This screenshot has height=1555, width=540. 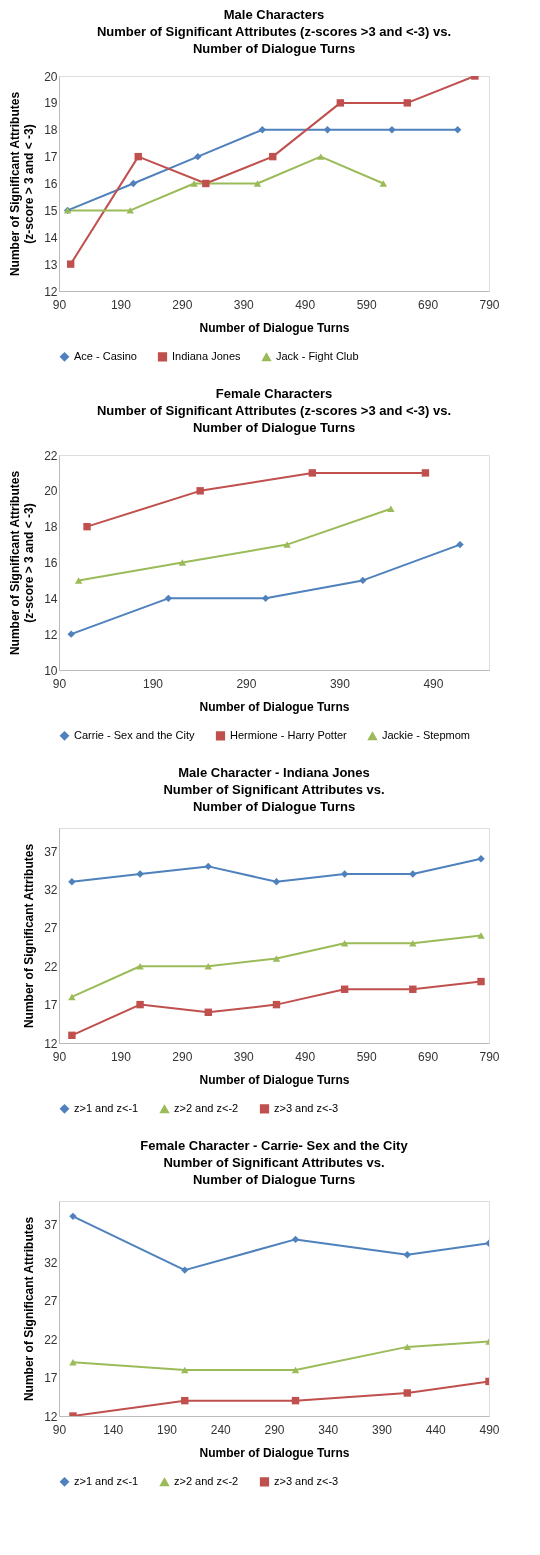 What do you see at coordinates (436, 1429) in the screenshot?
I see `x-tick-label: 440` at bounding box center [436, 1429].